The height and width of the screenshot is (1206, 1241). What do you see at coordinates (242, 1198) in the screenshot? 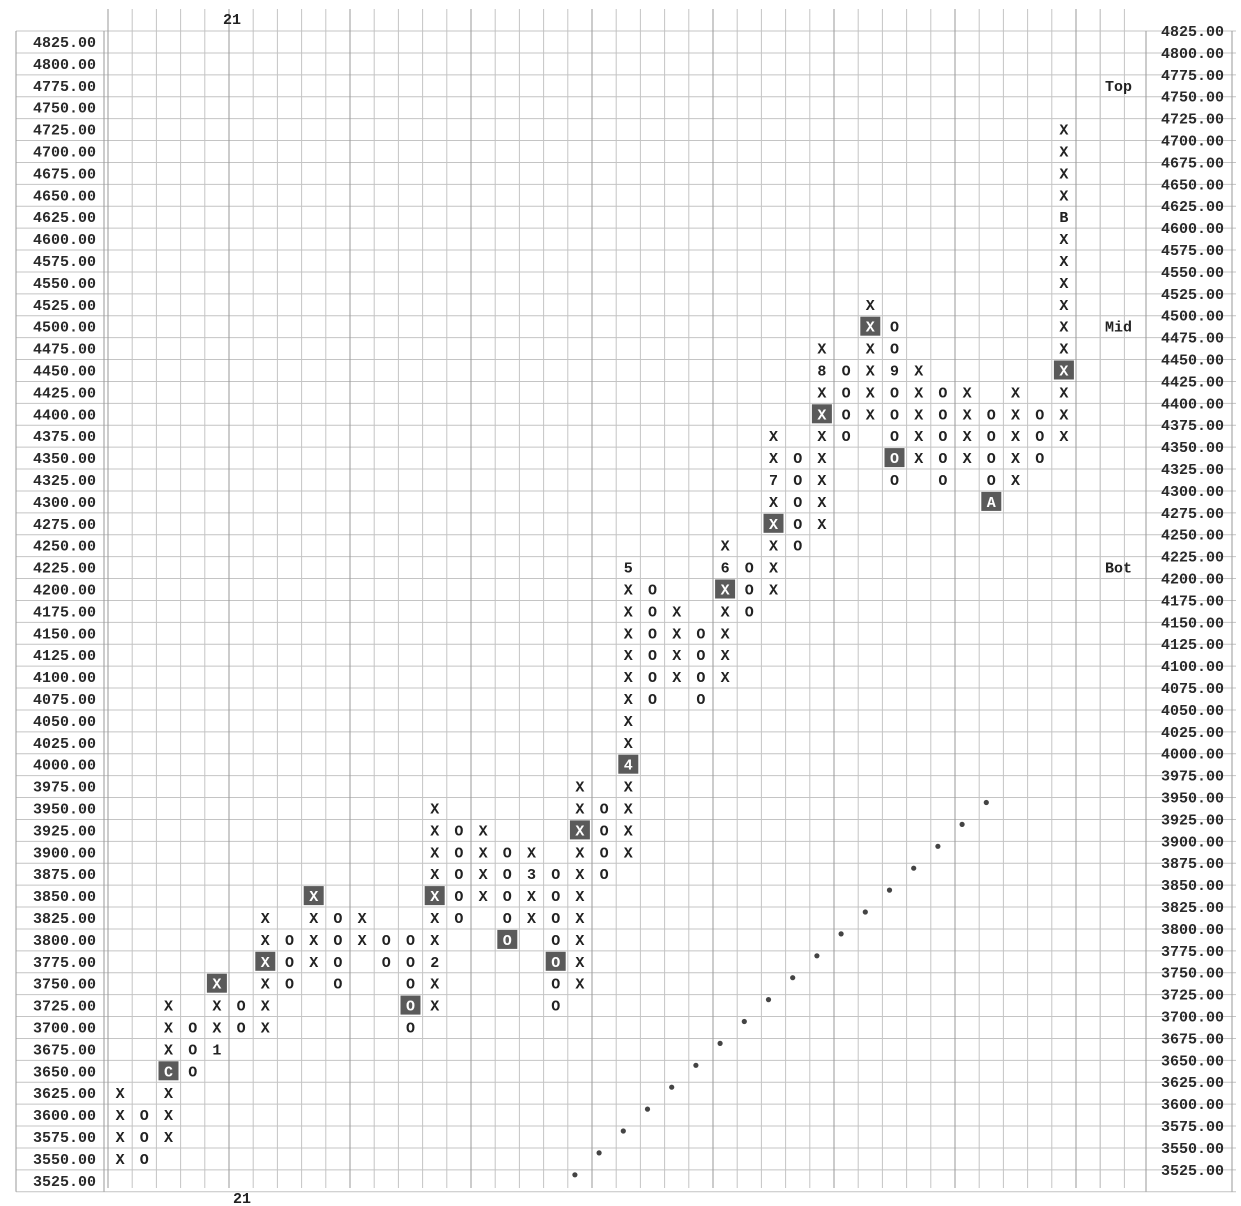
I see `footer-label: 21` at bounding box center [242, 1198].